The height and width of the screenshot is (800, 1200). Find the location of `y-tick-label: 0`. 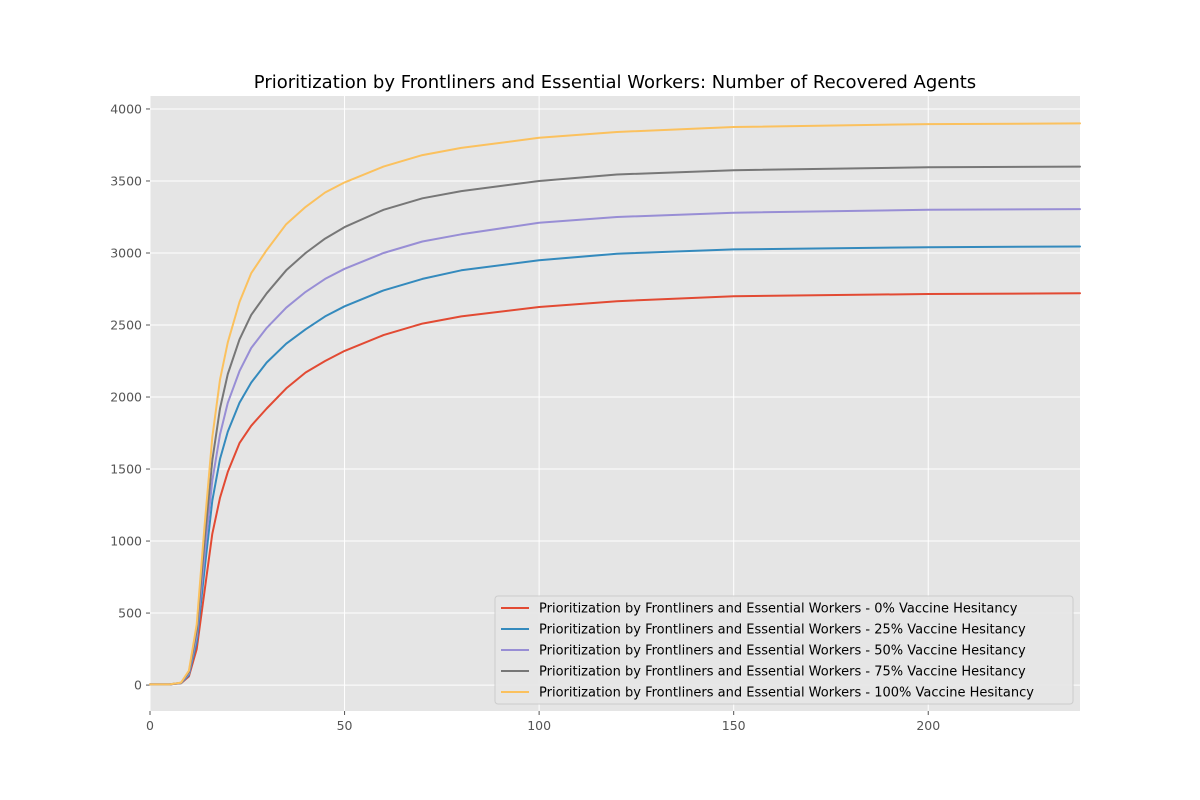

y-tick-label: 0 is located at coordinates (138, 685).